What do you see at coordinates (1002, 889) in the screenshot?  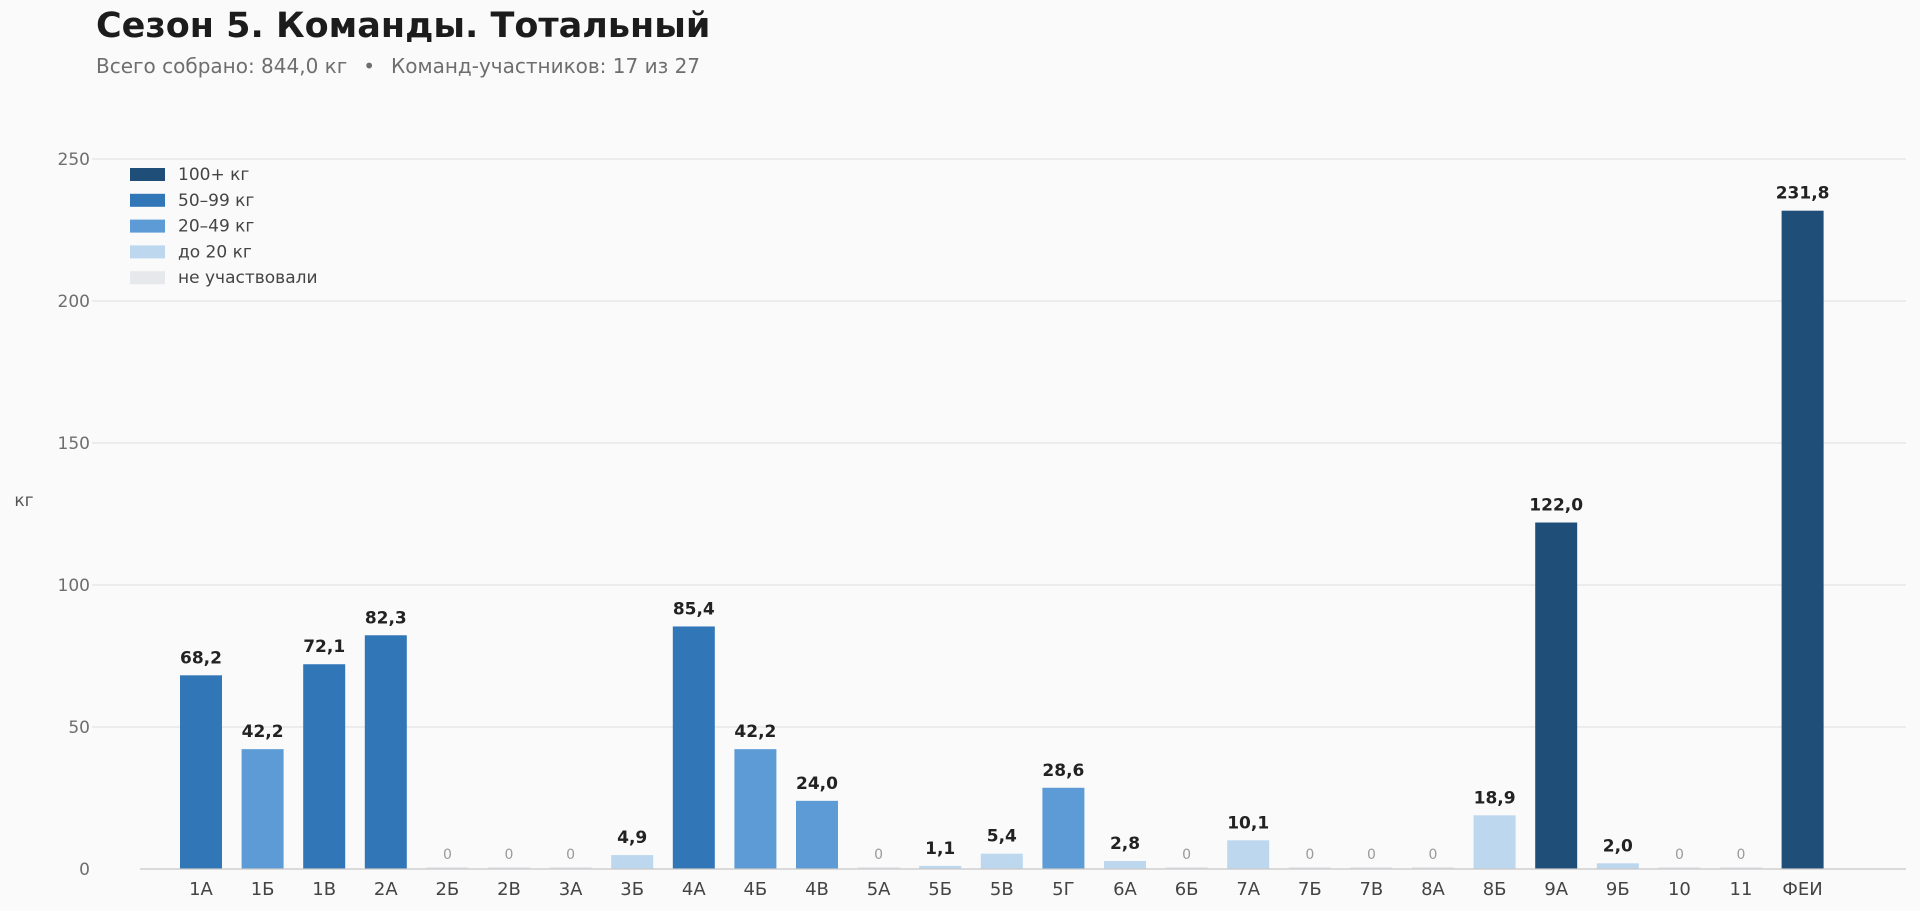 I see `x-tick-label: 5В` at bounding box center [1002, 889].